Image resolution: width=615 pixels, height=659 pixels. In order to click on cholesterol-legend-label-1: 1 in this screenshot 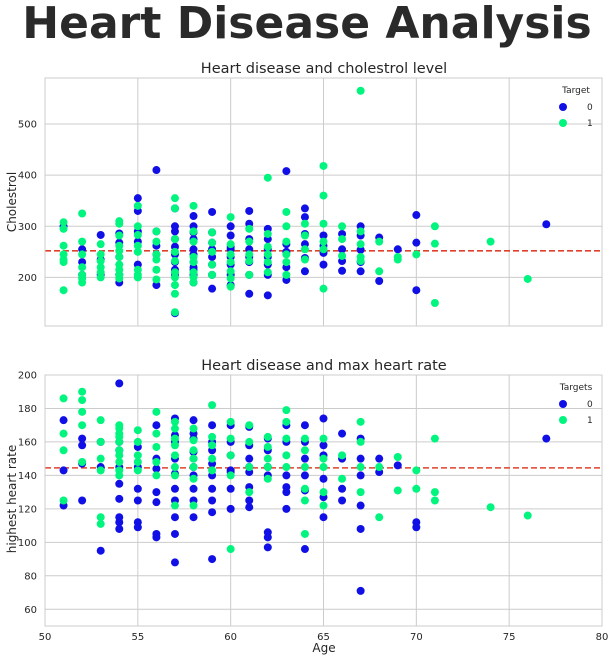, I will do `click(590, 124)`.